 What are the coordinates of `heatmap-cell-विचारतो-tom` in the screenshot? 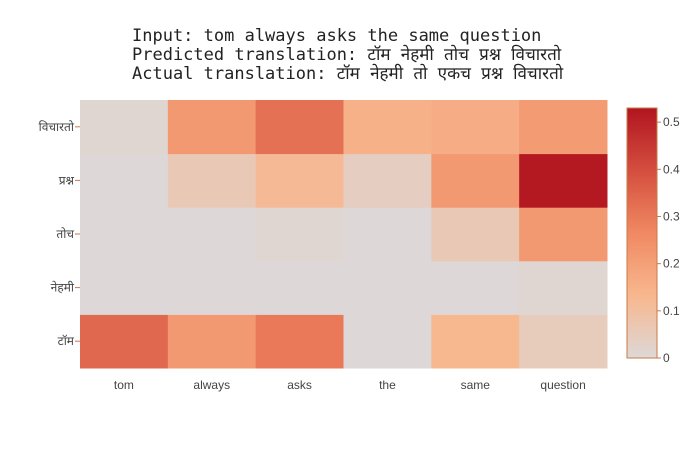 It's located at (124, 127).